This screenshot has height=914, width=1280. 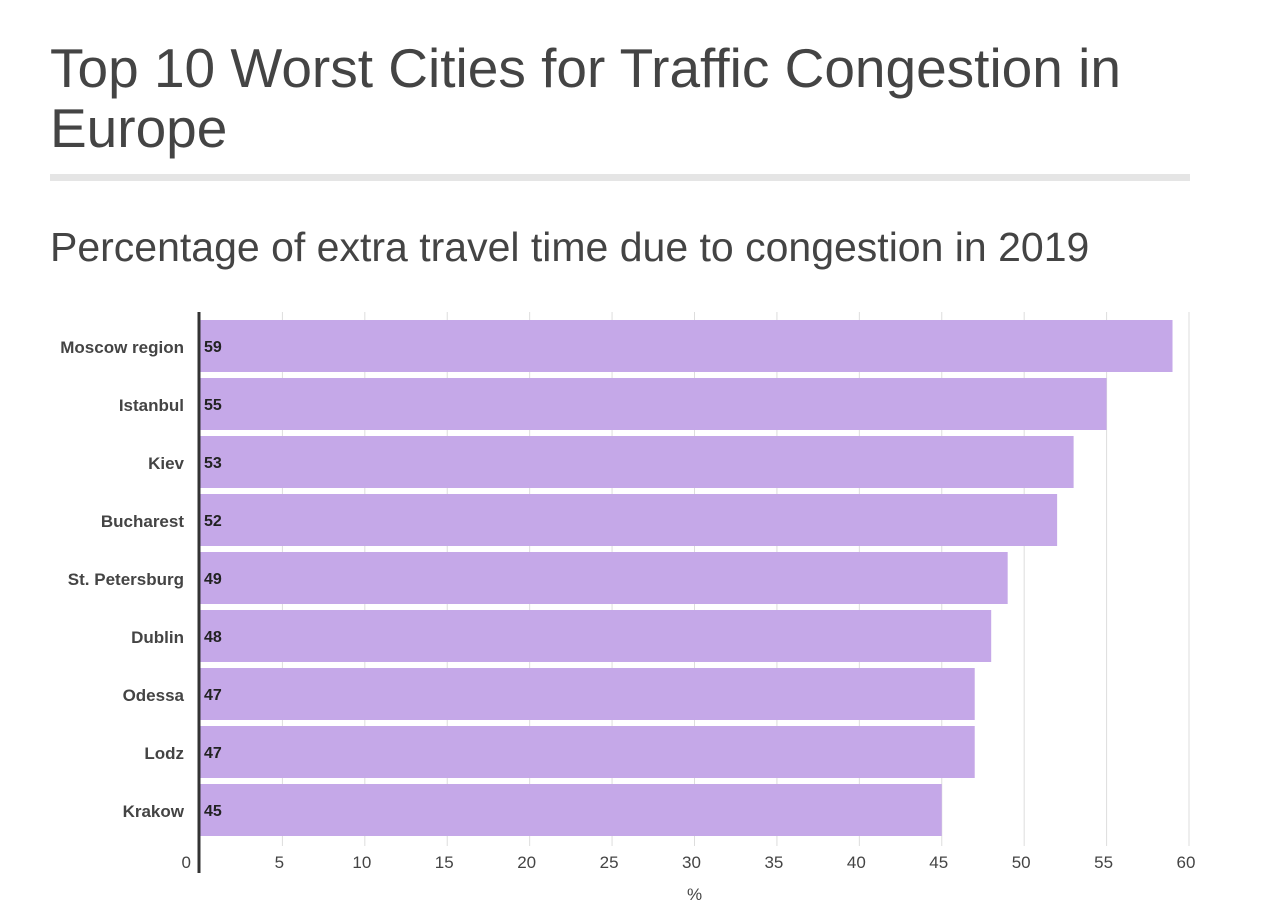 What do you see at coordinates (444, 862) in the screenshot?
I see `x-tick-label: 15` at bounding box center [444, 862].